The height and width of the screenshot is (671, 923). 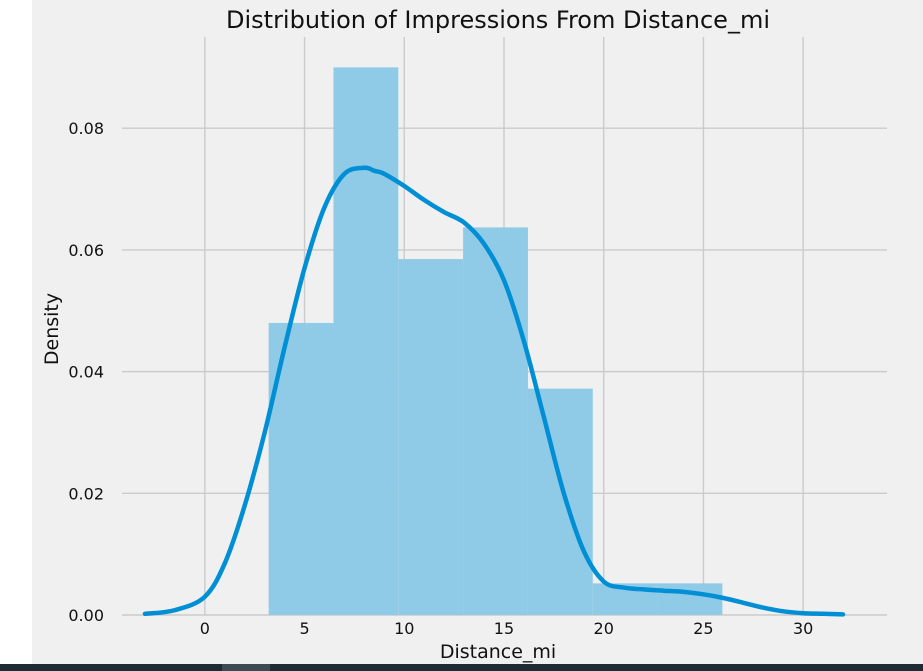 What do you see at coordinates (86, 615) in the screenshot?
I see `y-tick-label: 0.00` at bounding box center [86, 615].